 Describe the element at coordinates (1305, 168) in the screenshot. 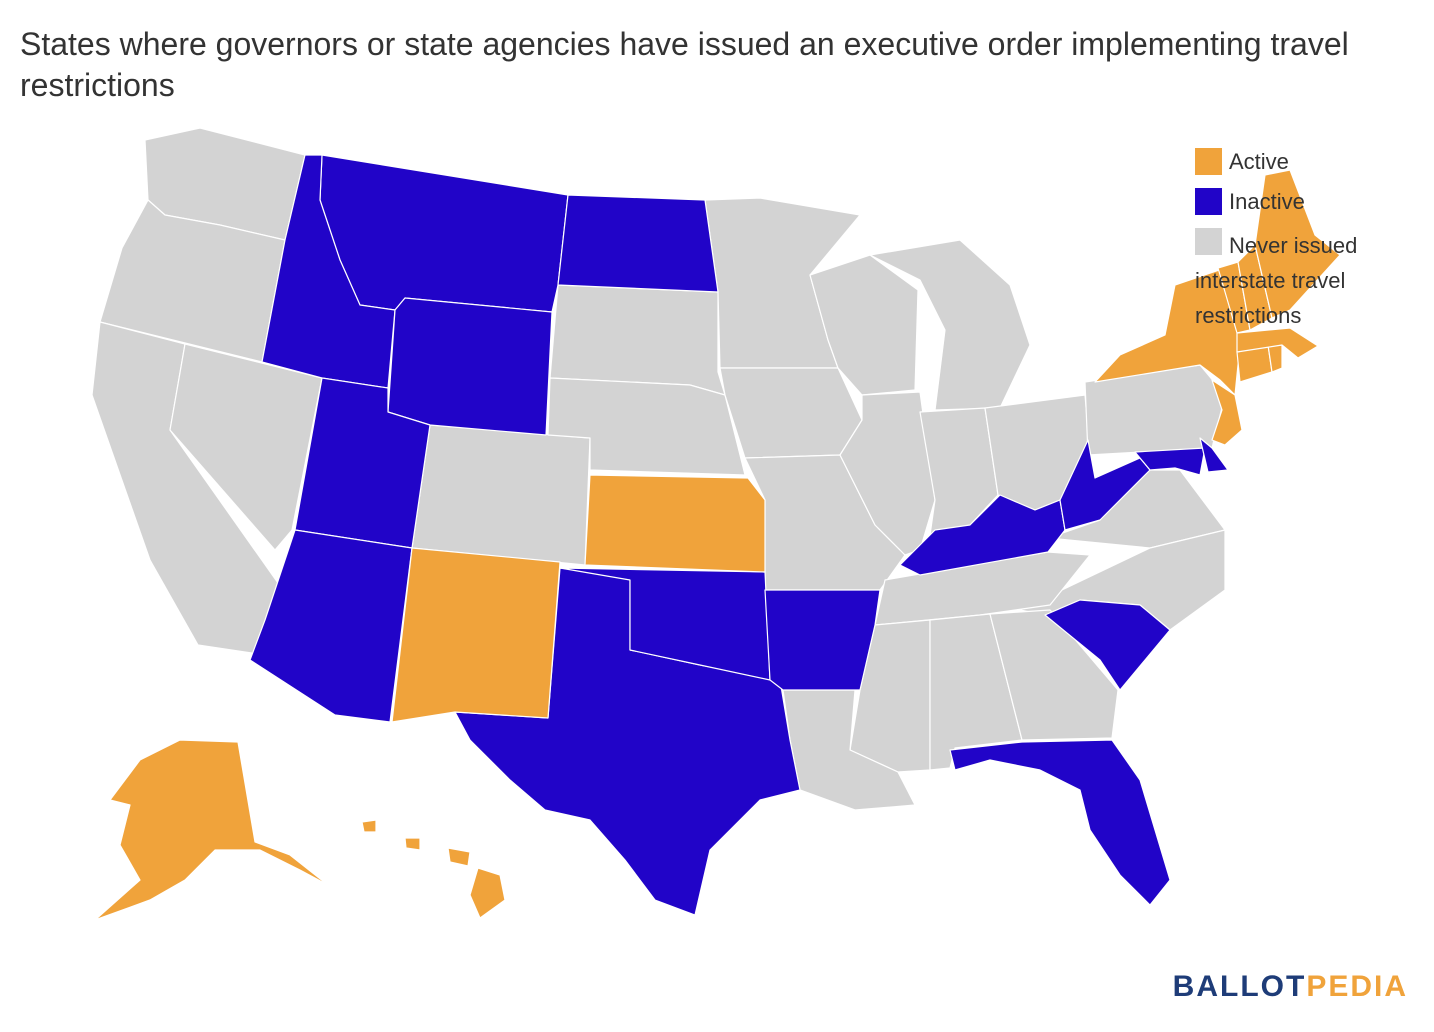

I see `legend-item-active: Active` at that location.